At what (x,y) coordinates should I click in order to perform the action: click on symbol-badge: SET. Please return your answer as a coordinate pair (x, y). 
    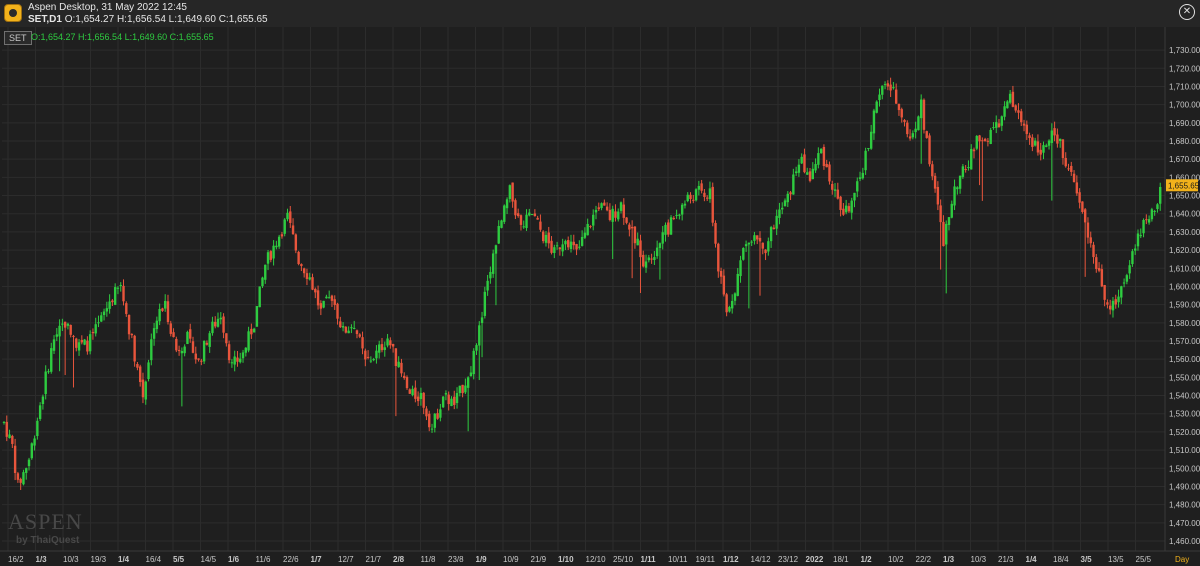
    Looking at the image, I should click on (18, 38).